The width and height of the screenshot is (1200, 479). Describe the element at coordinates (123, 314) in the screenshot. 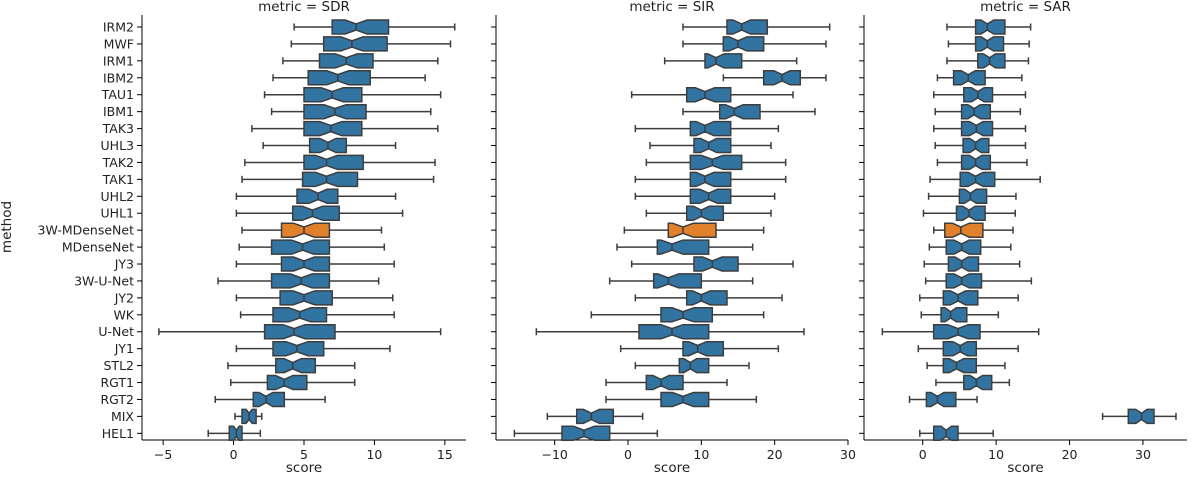

I see `y-tick-label: WK` at that location.